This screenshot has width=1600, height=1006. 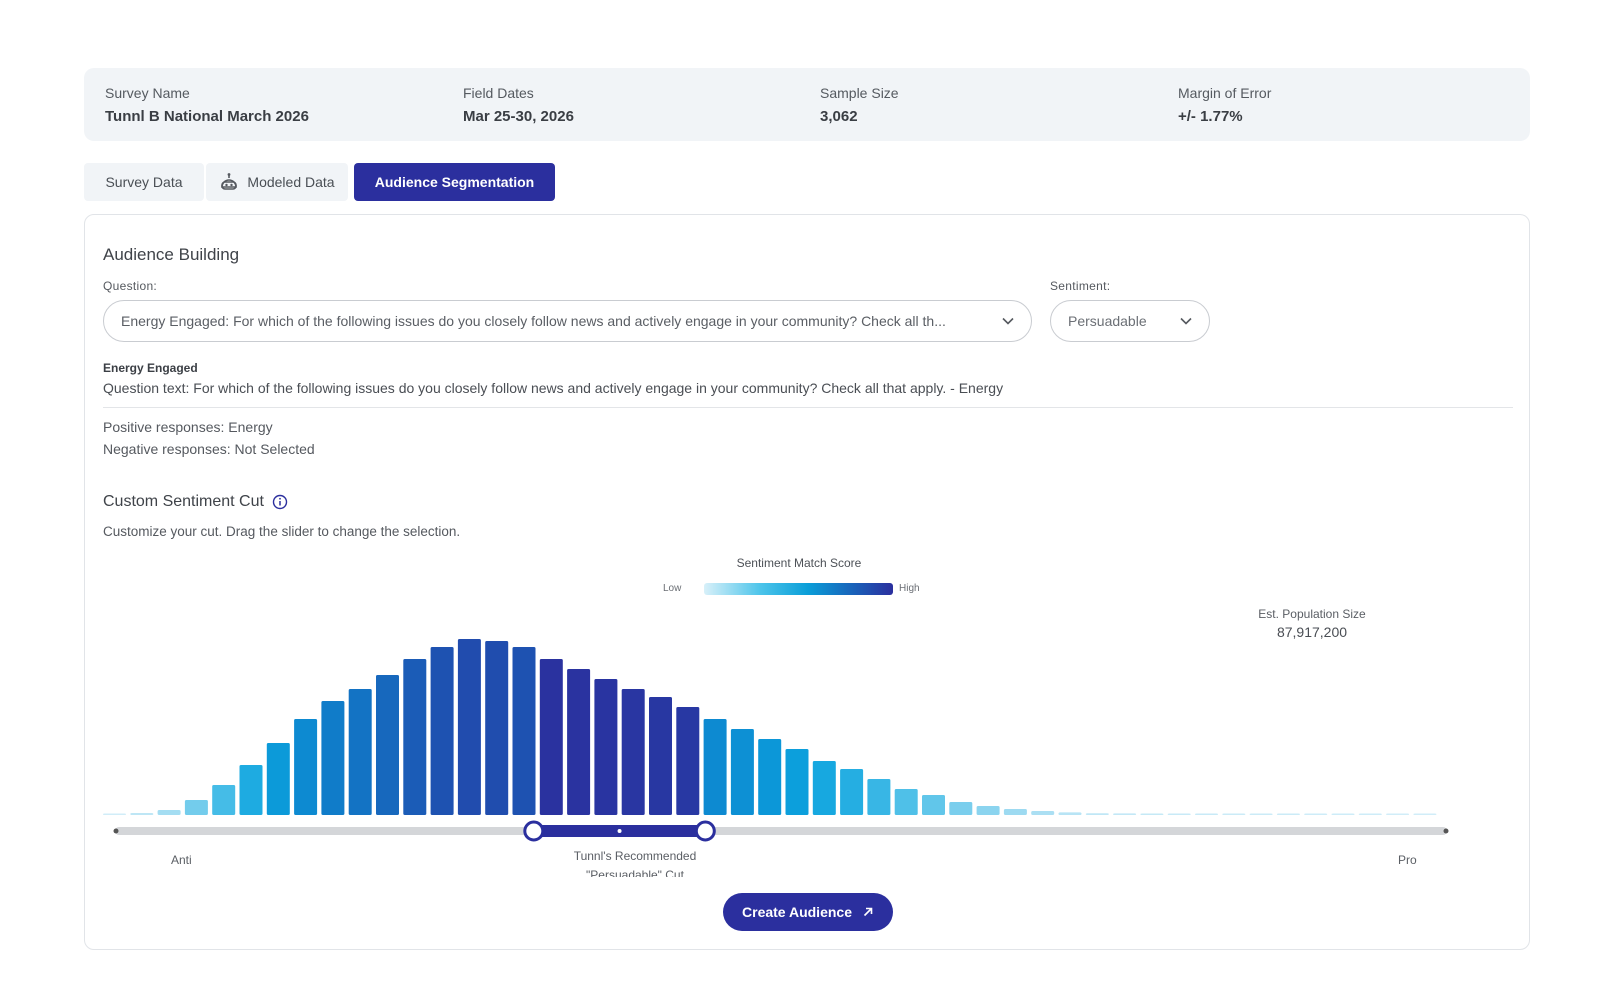 What do you see at coordinates (799, 563) in the screenshot?
I see `legend-title: Sentiment Match Score` at bounding box center [799, 563].